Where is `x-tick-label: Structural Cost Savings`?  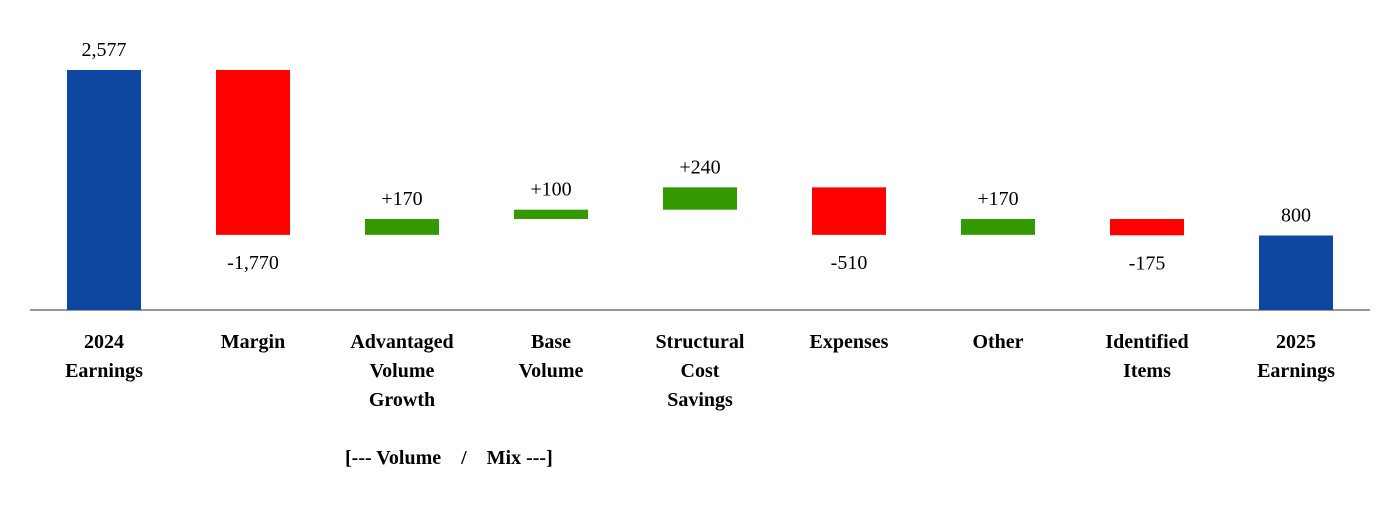 x-tick-label: Structural Cost Savings is located at coordinates (700, 371).